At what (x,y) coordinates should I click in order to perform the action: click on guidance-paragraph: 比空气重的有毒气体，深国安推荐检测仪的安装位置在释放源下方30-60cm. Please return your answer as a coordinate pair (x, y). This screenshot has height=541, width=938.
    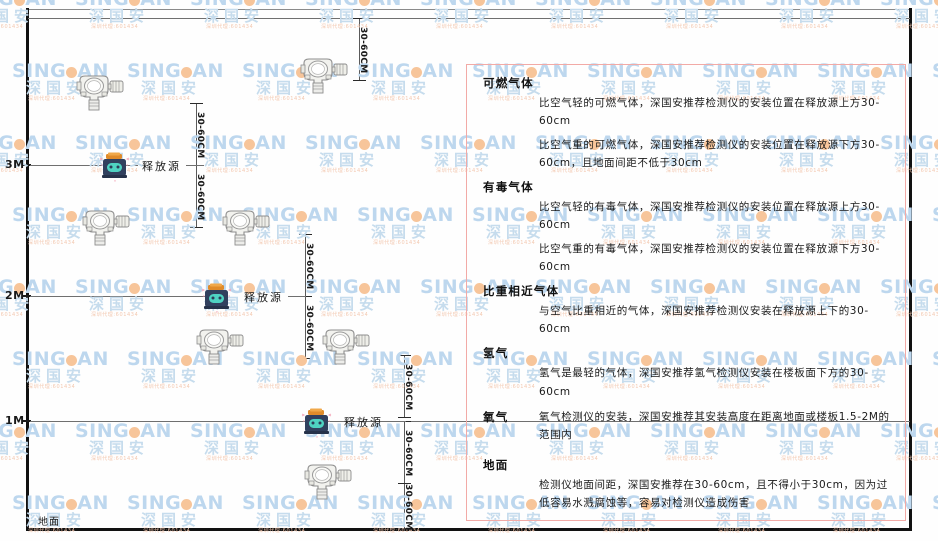
    Looking at the image, I should click on (709, 258).